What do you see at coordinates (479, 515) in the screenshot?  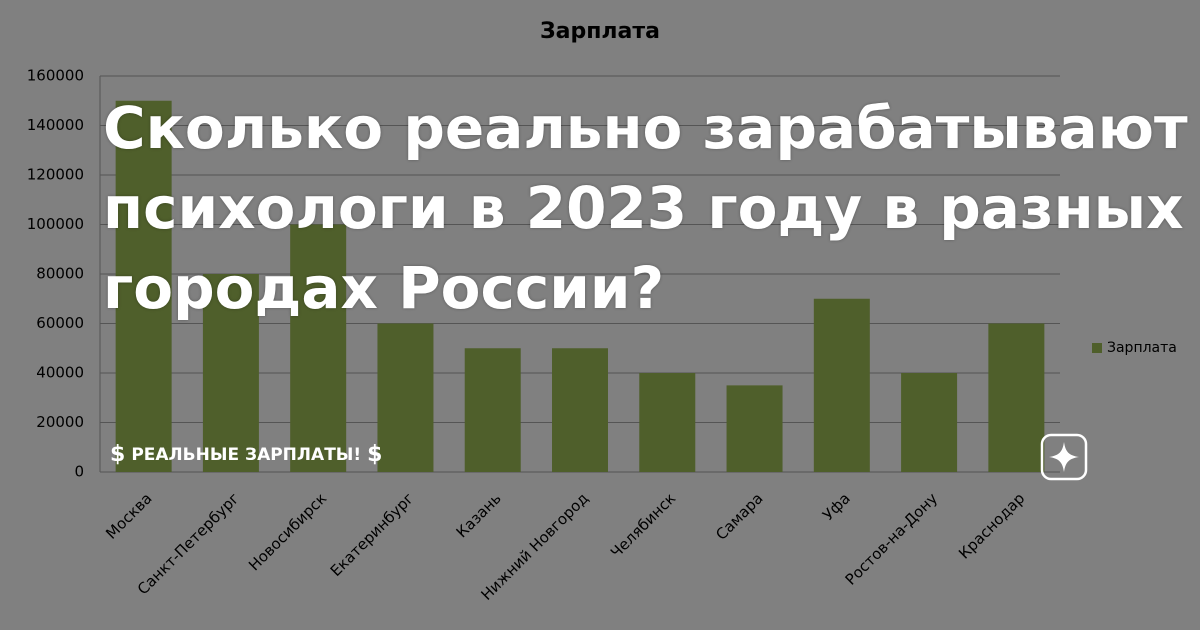 I see `x-tick-label: Казань` at bounding box center [479, 515].